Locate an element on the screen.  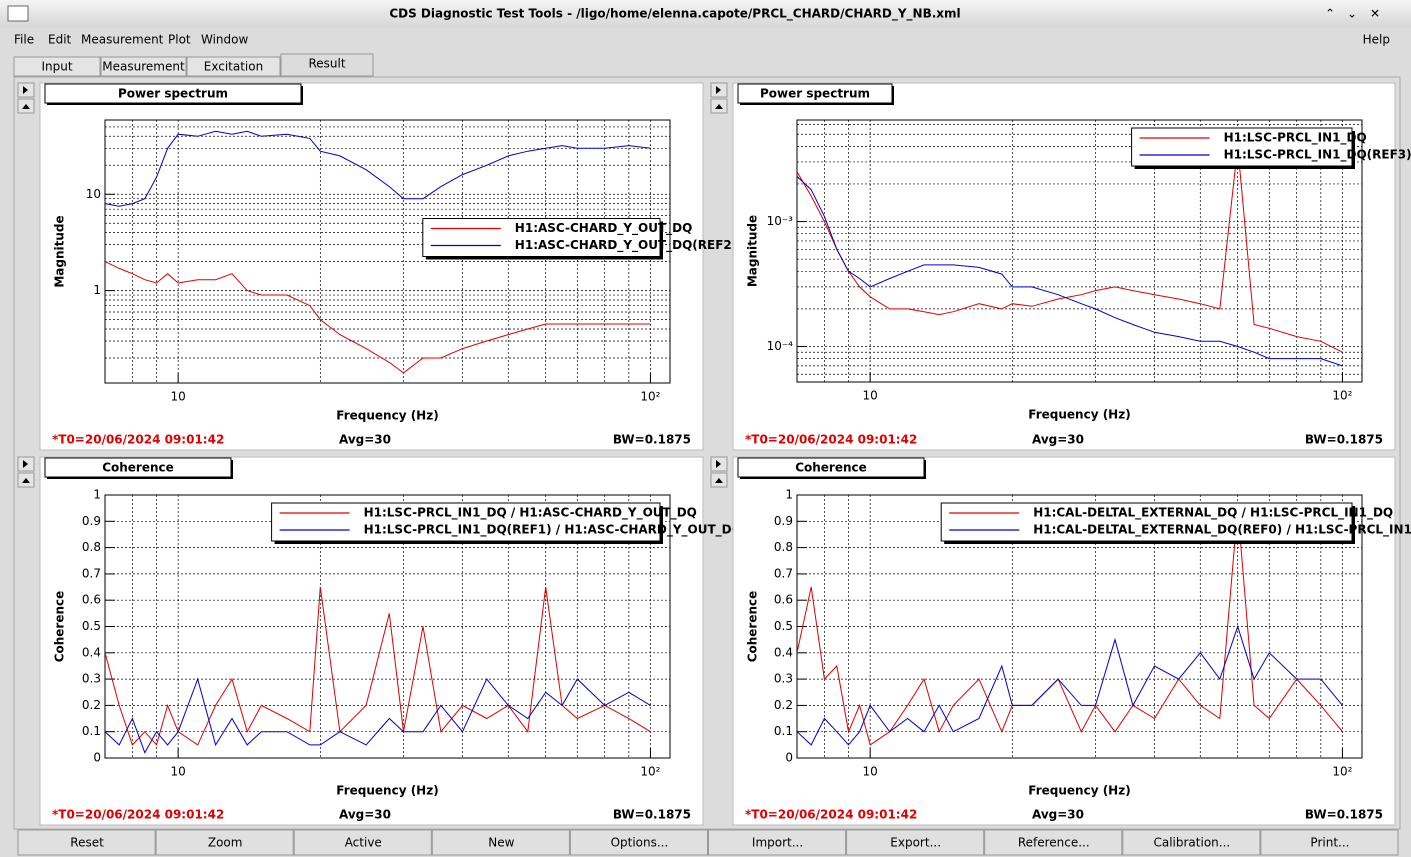
y-axis-label: Coherence is located at coordinates (753, 627).